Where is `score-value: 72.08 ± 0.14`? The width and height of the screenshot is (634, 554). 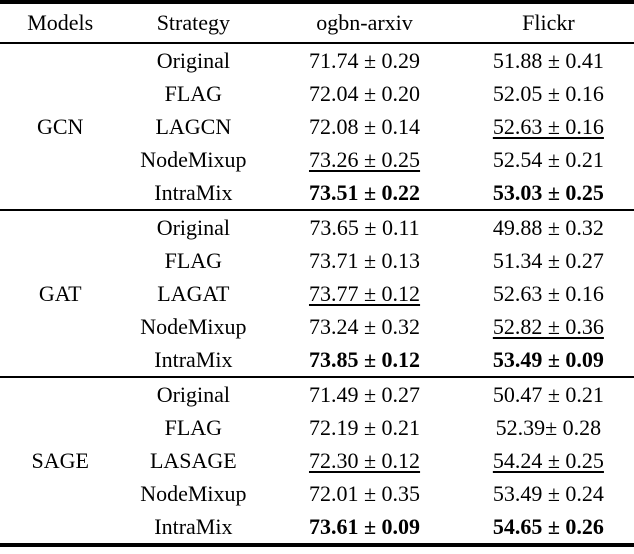
score-value: 72.08 ± 0.14 is located at coordinates (364, 126).